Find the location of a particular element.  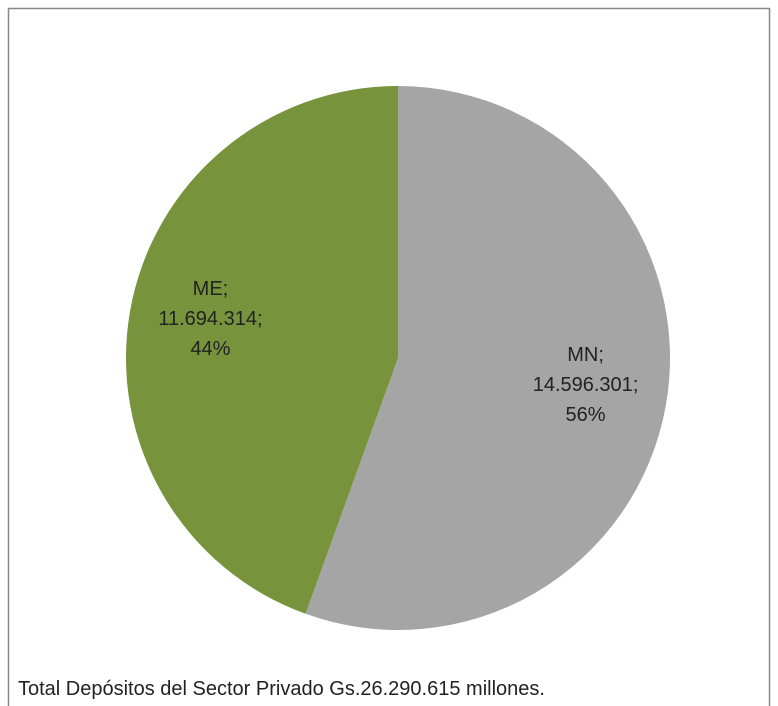

data-label: ME; 11.694.314; 44% is located at coordinates (210, 319).